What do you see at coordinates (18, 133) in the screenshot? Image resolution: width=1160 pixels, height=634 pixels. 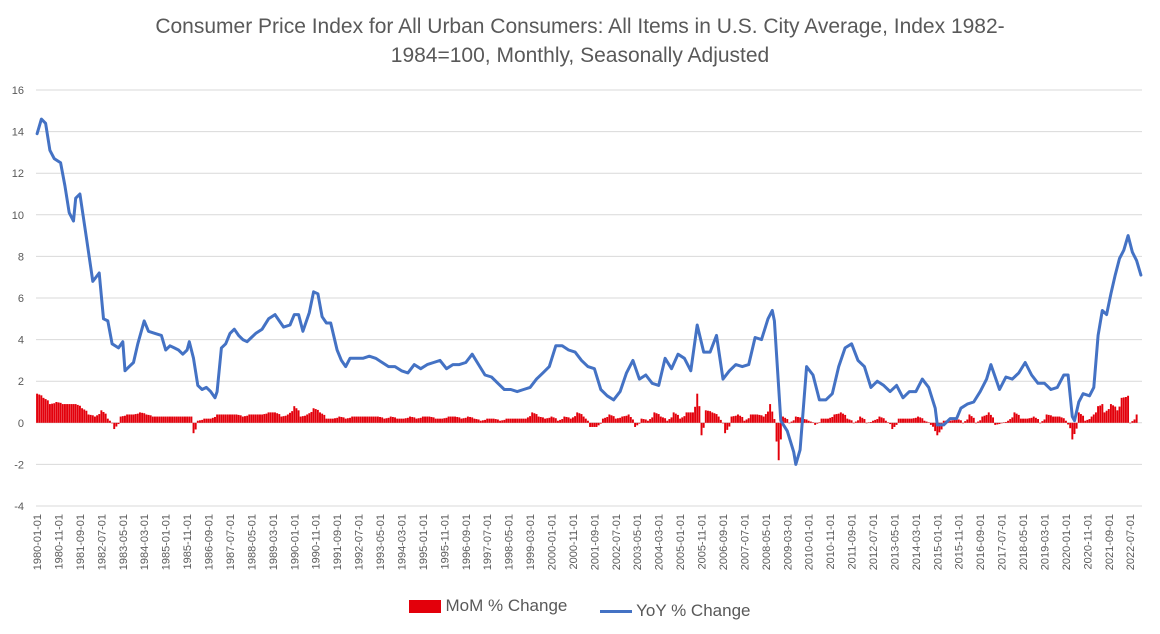 I see `y-tick-label: 14` at bounding box center [18, 133].